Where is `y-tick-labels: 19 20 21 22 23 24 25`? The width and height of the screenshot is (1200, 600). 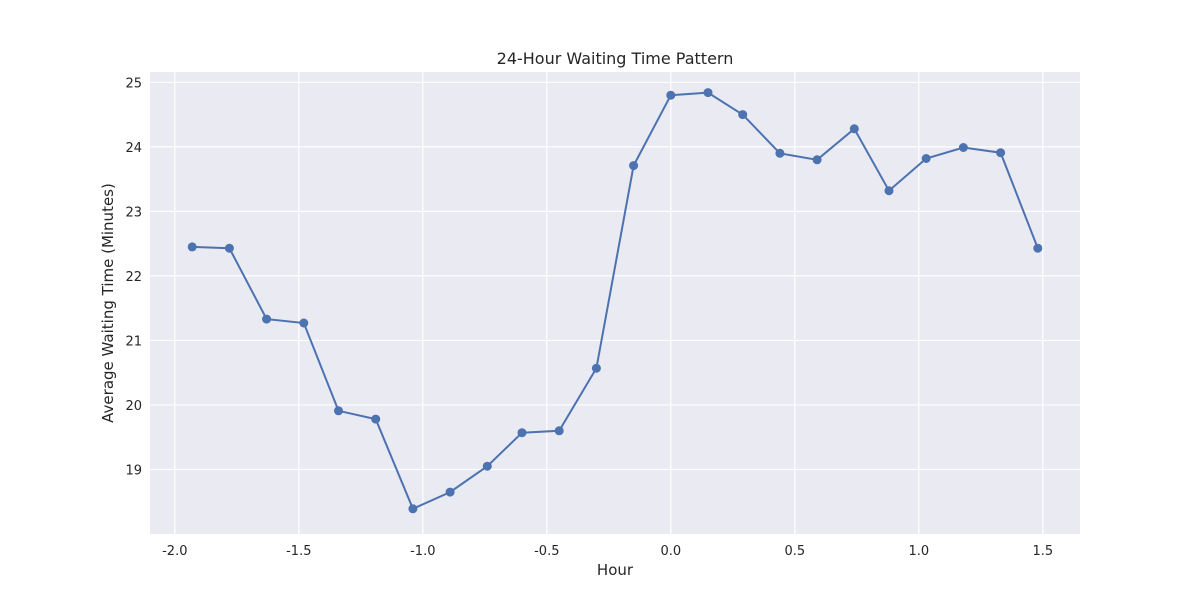 y-tick-labels: 19 20 21 22 23 24 25 is located at coordinates (133, 277).